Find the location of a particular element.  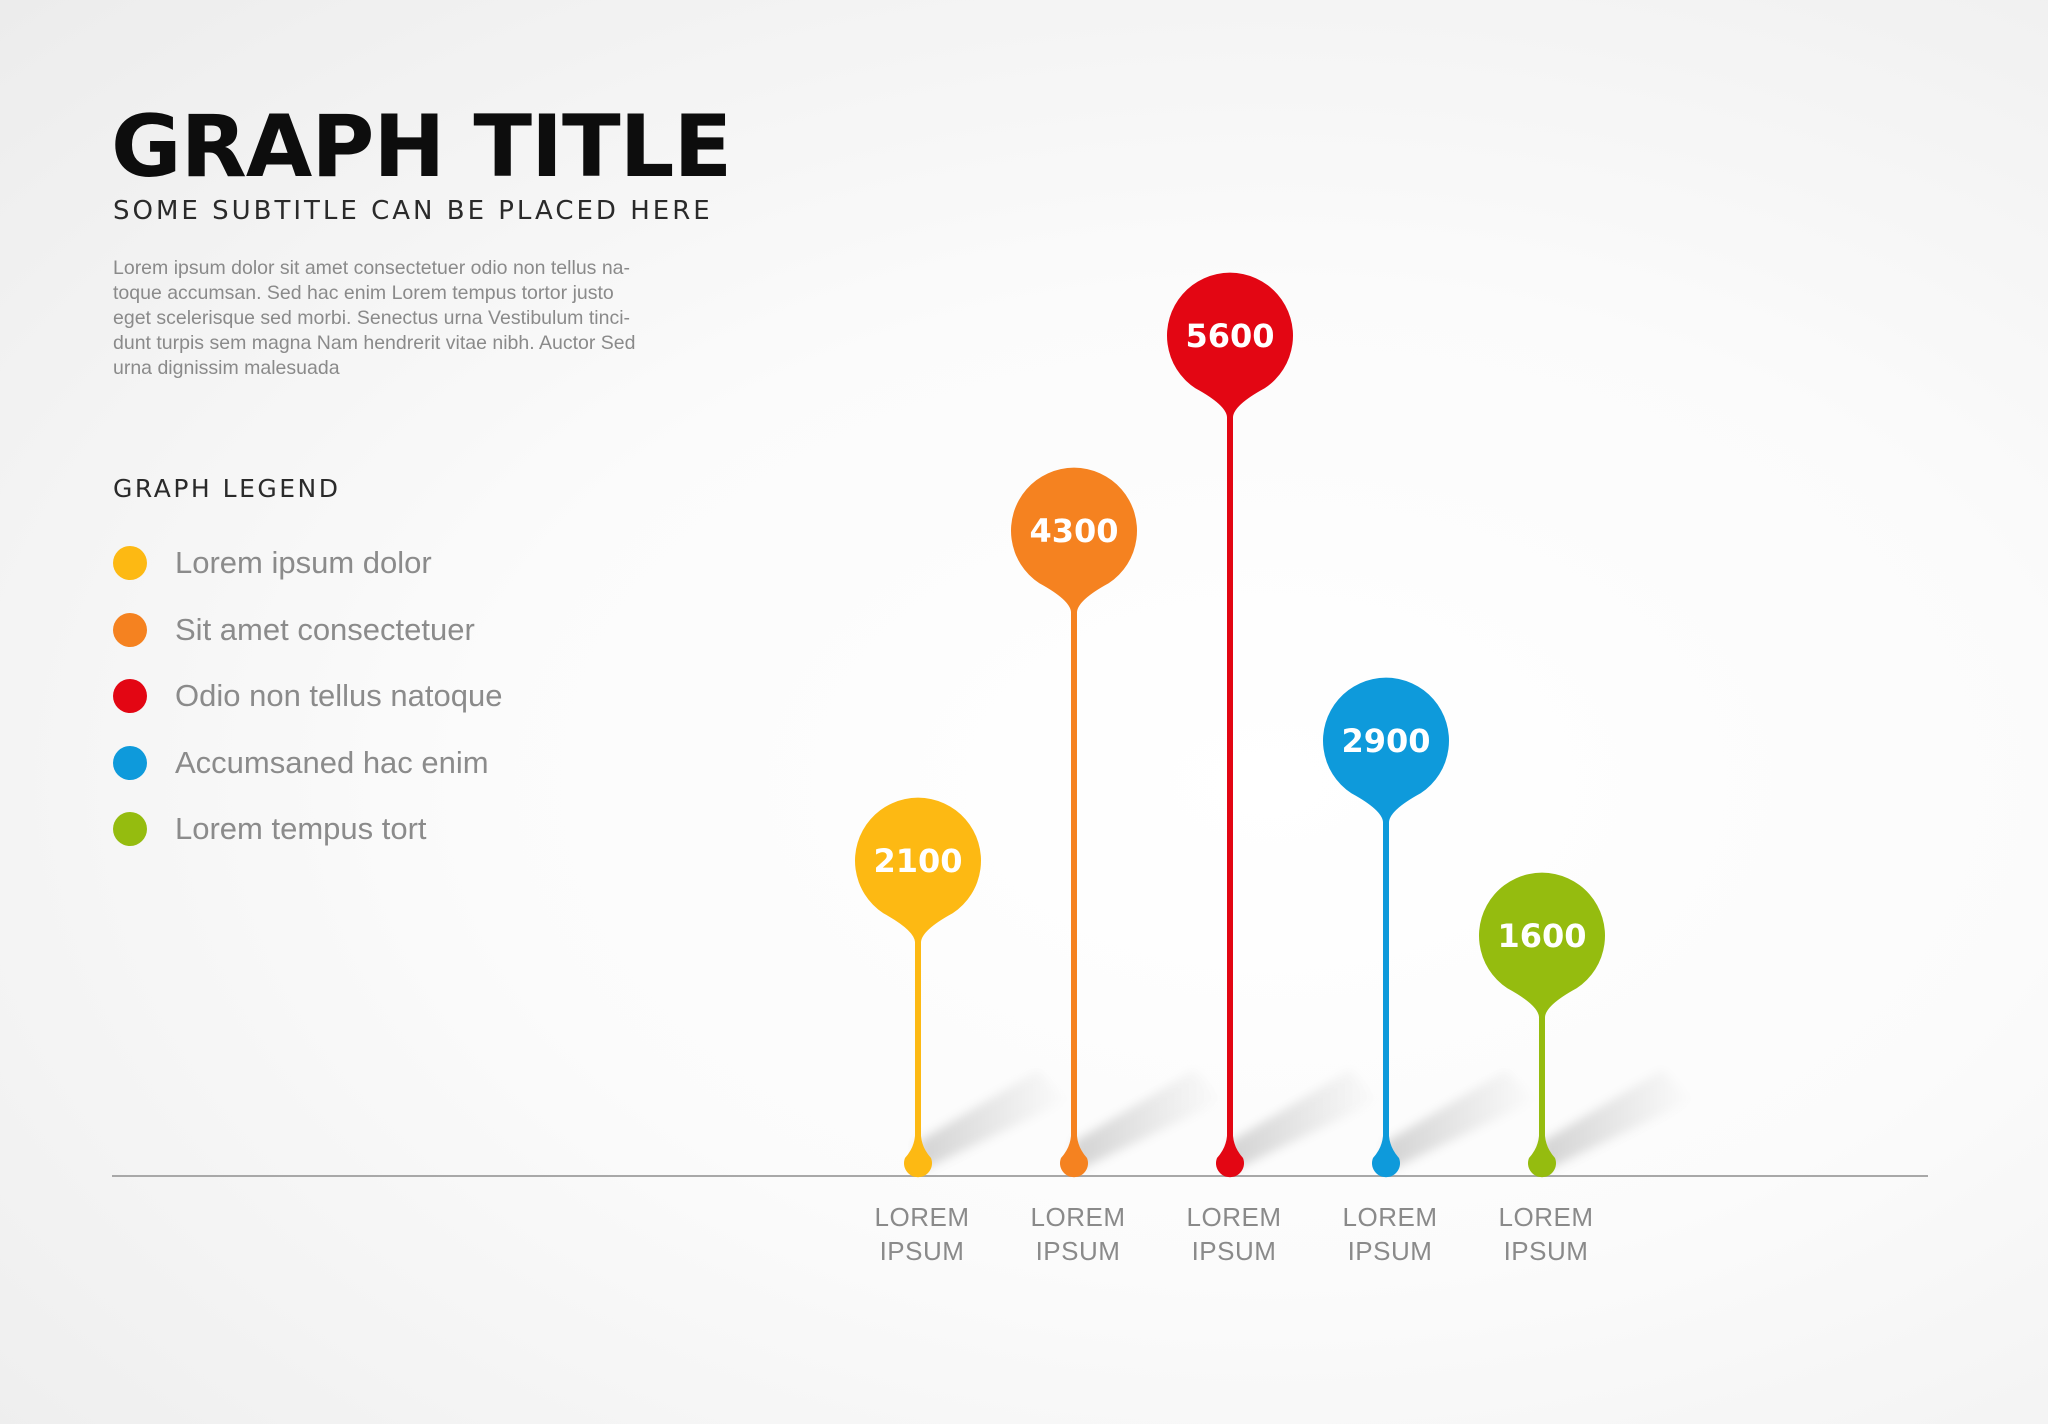

legend-label: Lorem tempus tort is located at coordinates (301, 829).